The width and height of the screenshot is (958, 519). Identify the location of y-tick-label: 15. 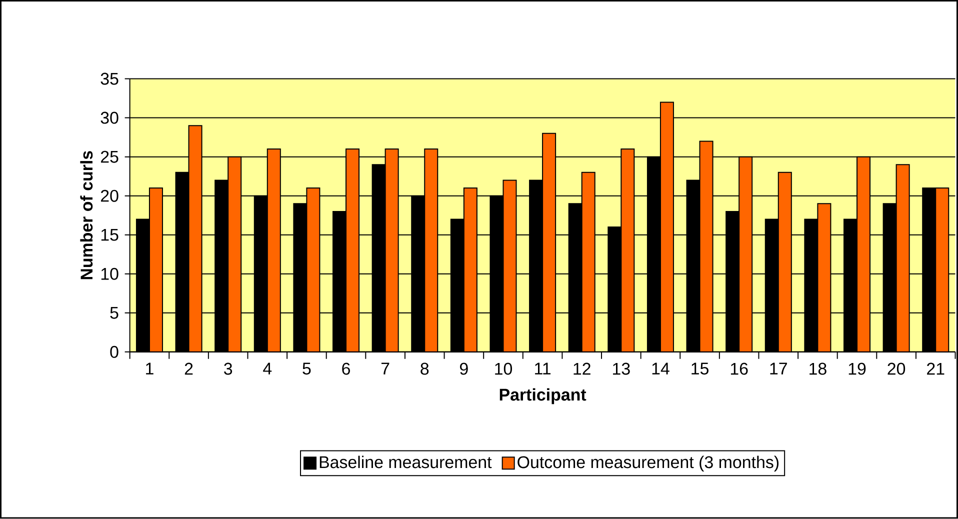
(109, 235).